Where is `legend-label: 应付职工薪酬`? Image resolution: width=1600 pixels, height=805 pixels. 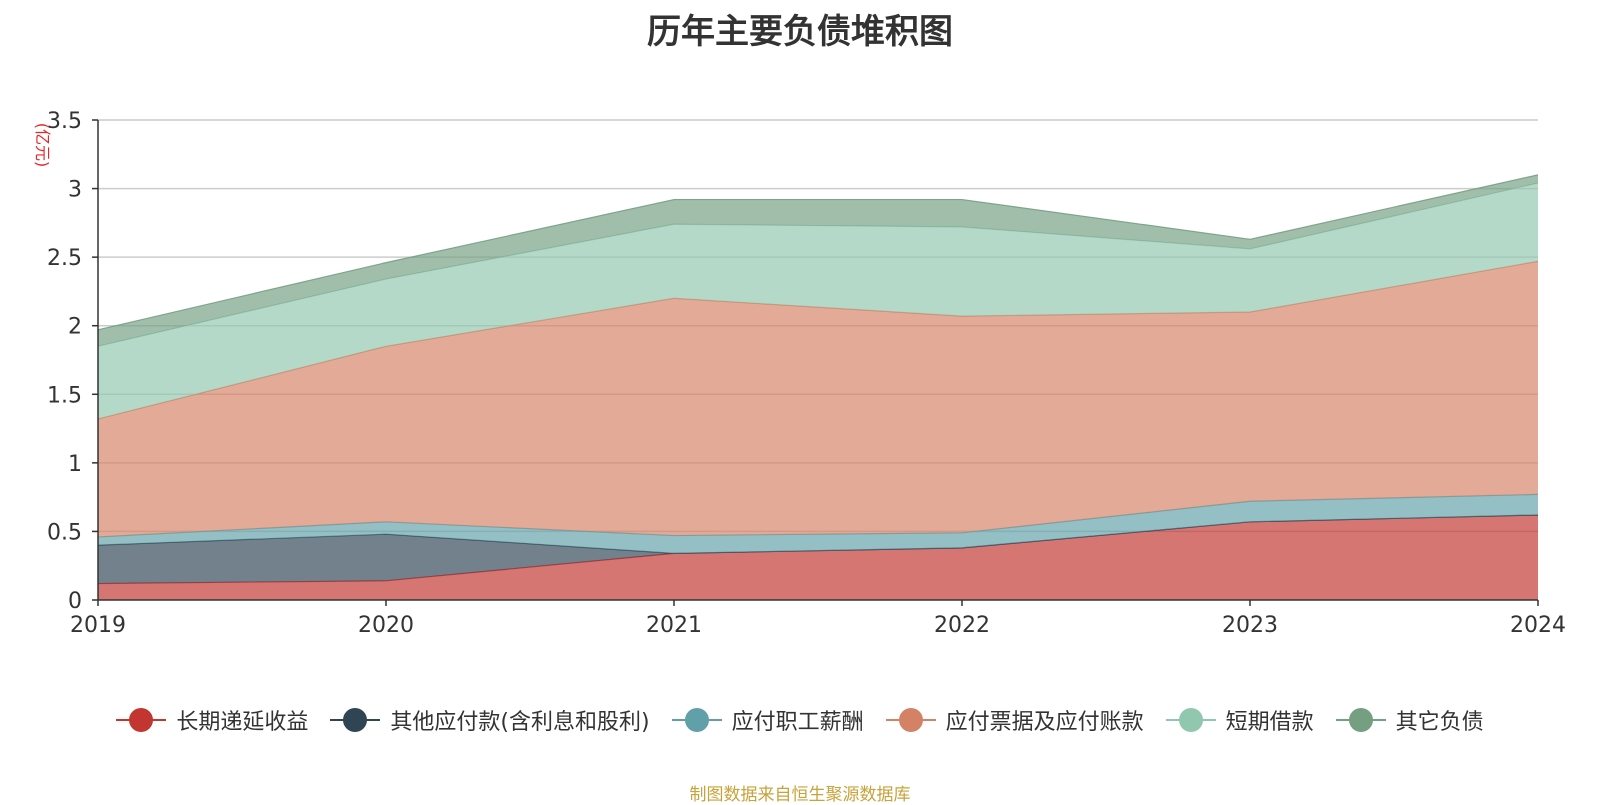
legend-label: 应付职工薪酬 is located at coordinates (797, 722).